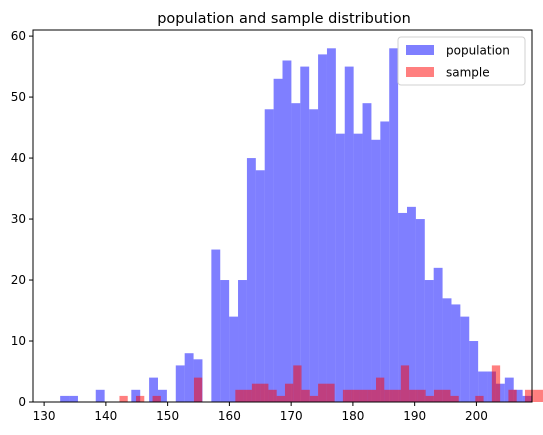 The image size is (543, 435). Describe the element at coordinates (468, 73) in the screenshot. I see `legend-label-sample: sample` at that location.